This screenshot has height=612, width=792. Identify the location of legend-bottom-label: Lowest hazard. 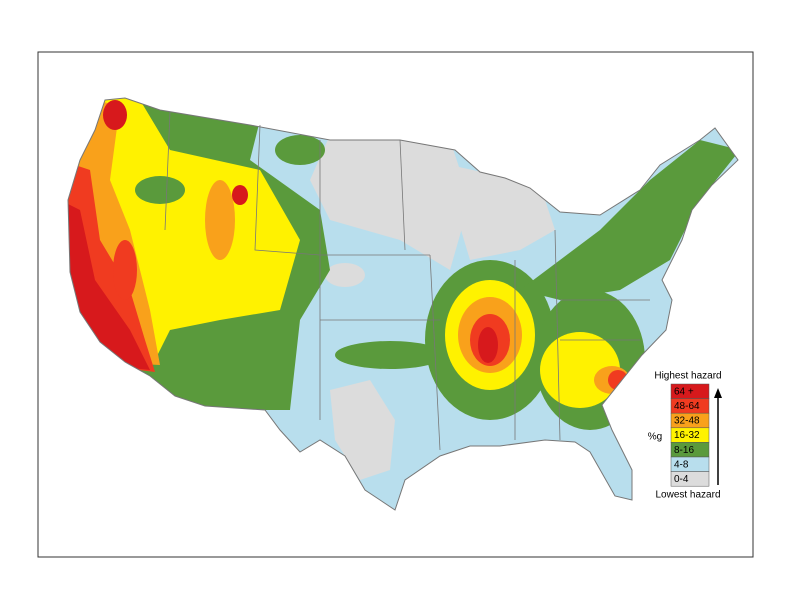
(687, 495).